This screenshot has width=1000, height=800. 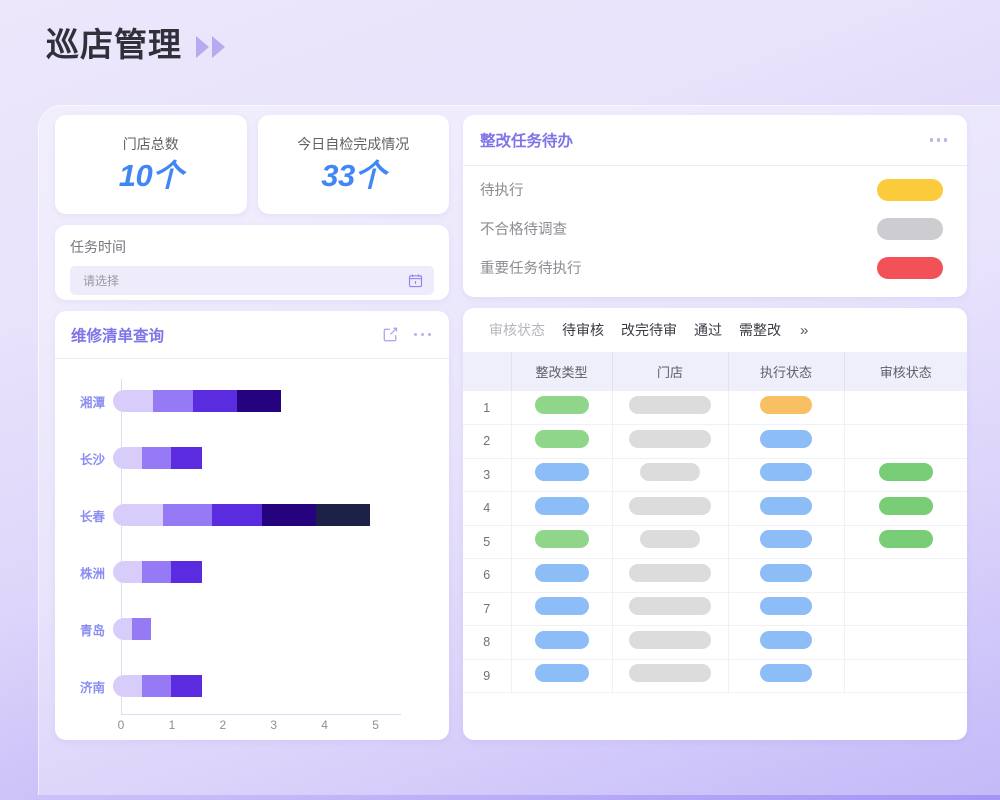 I want to click on todo-card-header: 整改任务待办, so click(x=715, y=140).